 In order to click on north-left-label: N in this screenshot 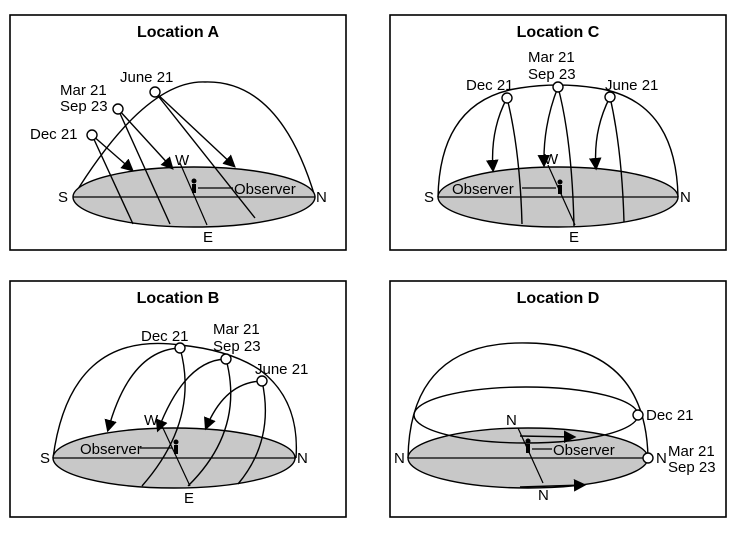, I will do `click(399, 458)`.